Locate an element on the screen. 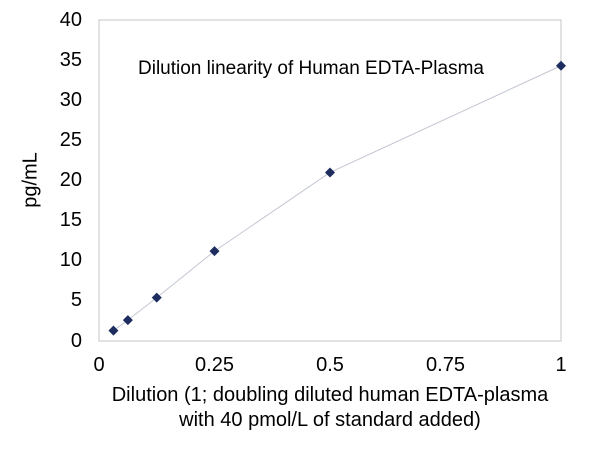 Image resolution: width=600 pixels, height=450 pixels. x-tick-label: 1 is located at coordinates (561, 365).